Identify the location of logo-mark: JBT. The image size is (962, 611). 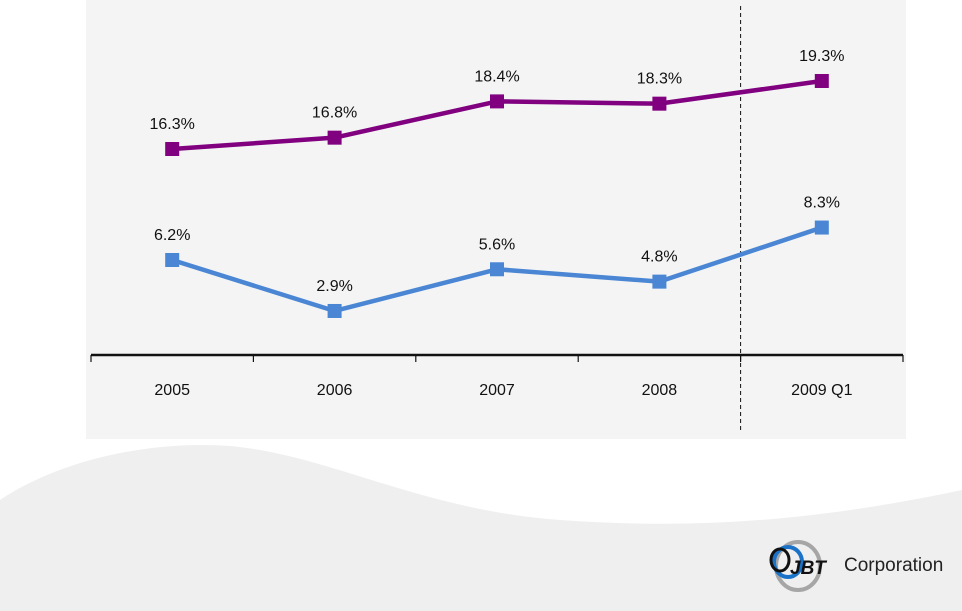
(808, 568).